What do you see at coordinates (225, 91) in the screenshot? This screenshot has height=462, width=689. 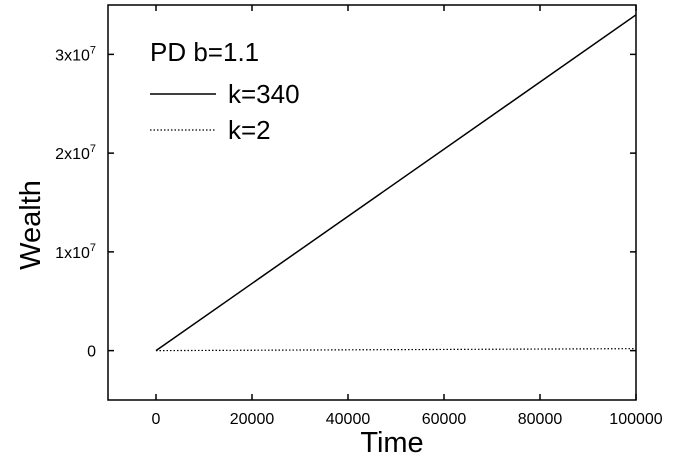 I see `legend: PD b=1.1 k=340 k=2` at bounding box center [225, 91].